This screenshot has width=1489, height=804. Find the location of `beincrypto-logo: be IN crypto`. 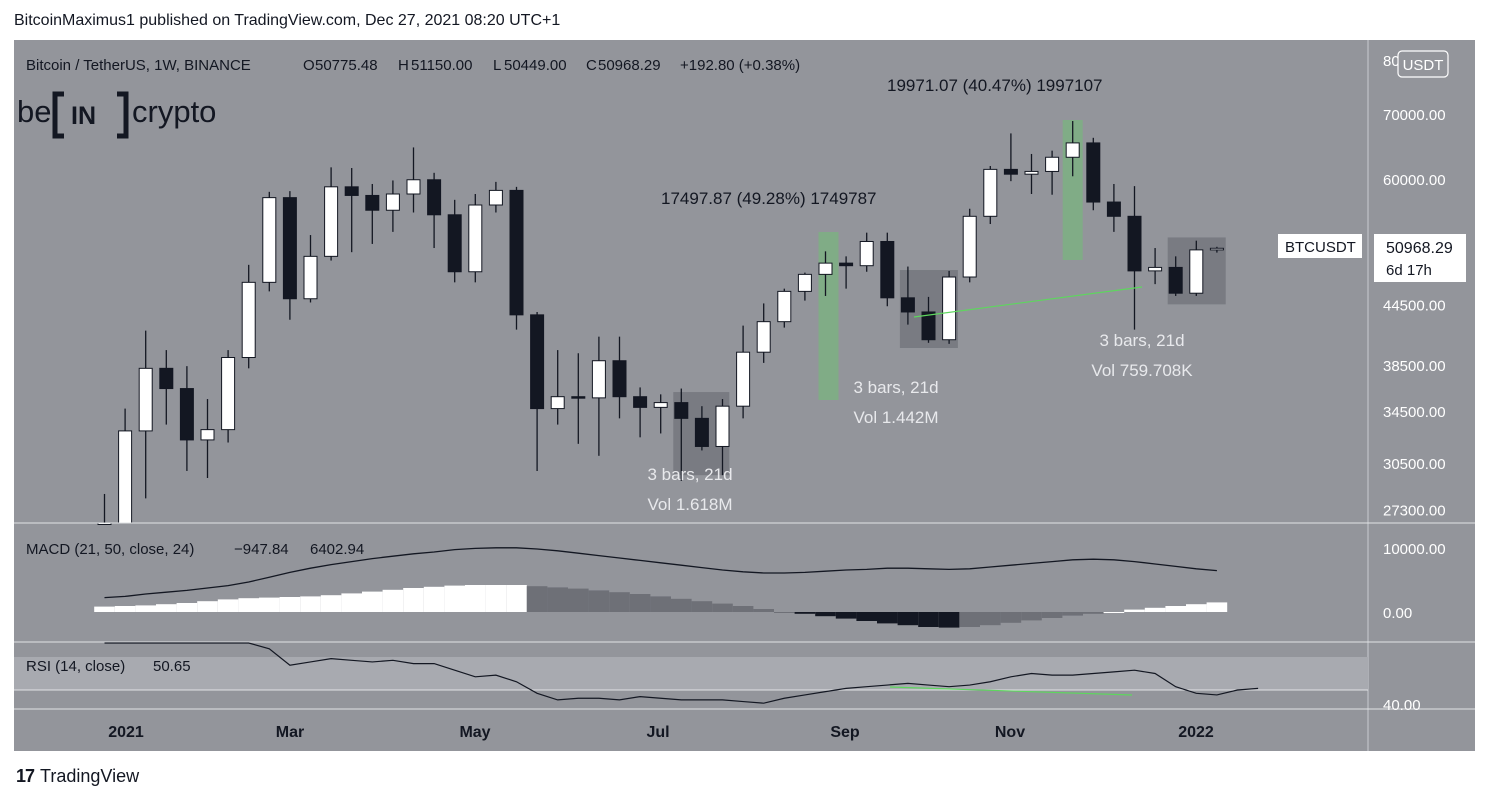

beincrypto-logo: be IN crypto is located at coordinates (116, 115).